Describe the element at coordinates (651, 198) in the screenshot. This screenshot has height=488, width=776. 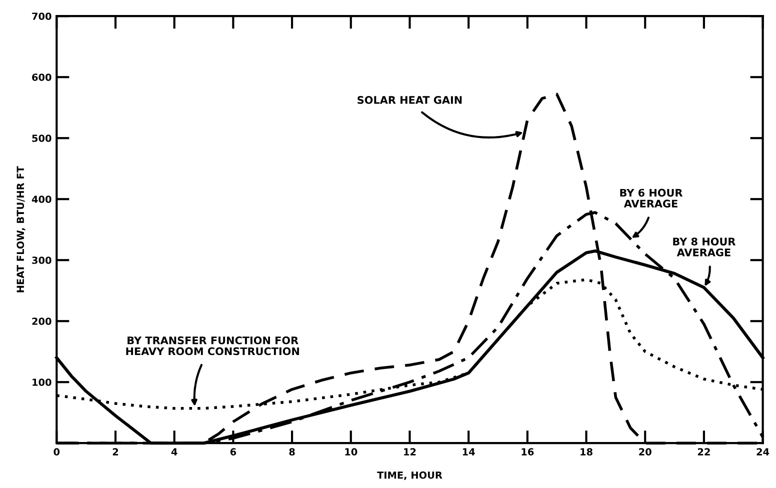
I see `annotation: BY 6 HOUR AVERAGE` at that location.